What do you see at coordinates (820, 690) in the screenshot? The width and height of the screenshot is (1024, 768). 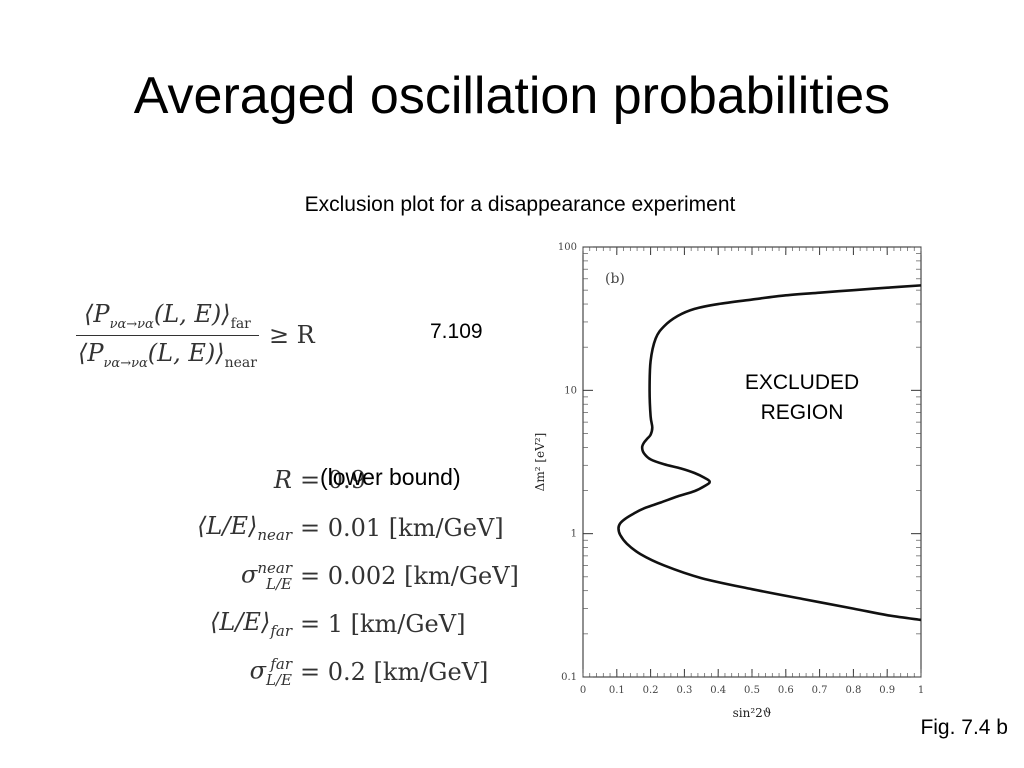 I see `x-tick-label: 0.7` at bounding box center [820, 690].